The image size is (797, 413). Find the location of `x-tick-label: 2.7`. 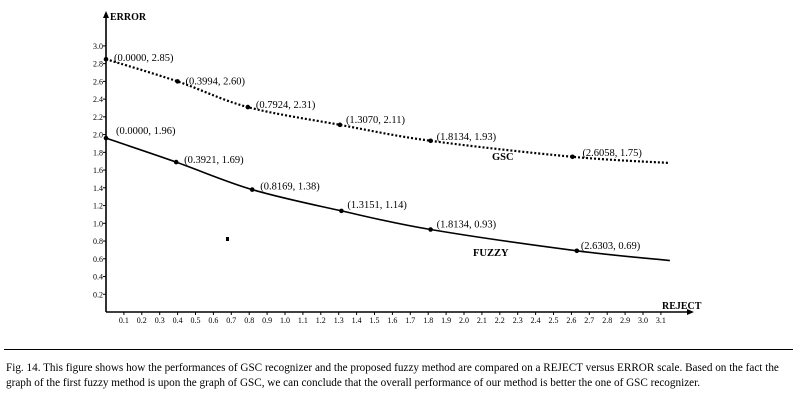

x-tick-label: 2.7 is located at coordinates (589, 320).